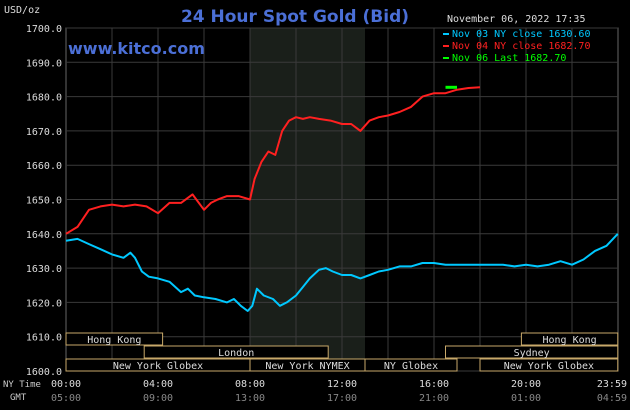 The width and height of the screenshot is (630, 410). What do you see at coordinates (44, 166) in the screenshot?
I see `y-tick-label: 1660.0` at bounding box center [44, 166].